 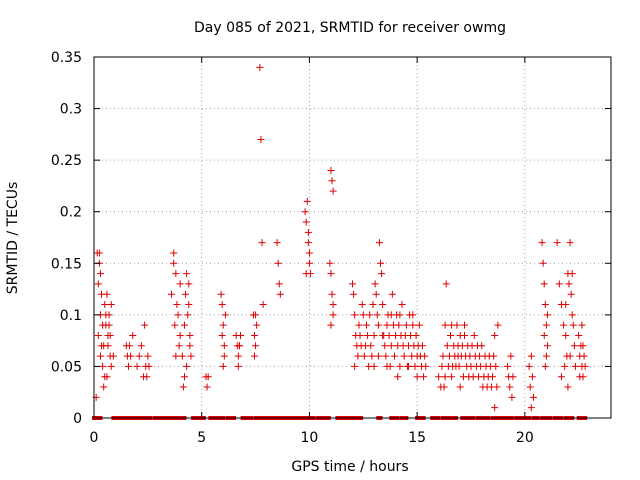 I want to click on y-tick-label: 0.35, so click(x=66, y=58).